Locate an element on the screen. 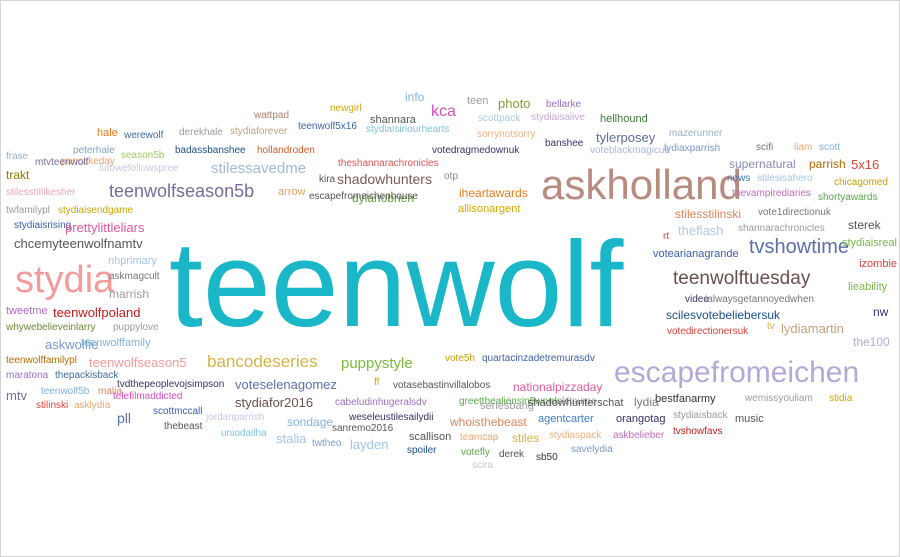 The image size is (900, 557). word-telefilmaddicted: telefilmaddicted is located at coordinates (148, 396).